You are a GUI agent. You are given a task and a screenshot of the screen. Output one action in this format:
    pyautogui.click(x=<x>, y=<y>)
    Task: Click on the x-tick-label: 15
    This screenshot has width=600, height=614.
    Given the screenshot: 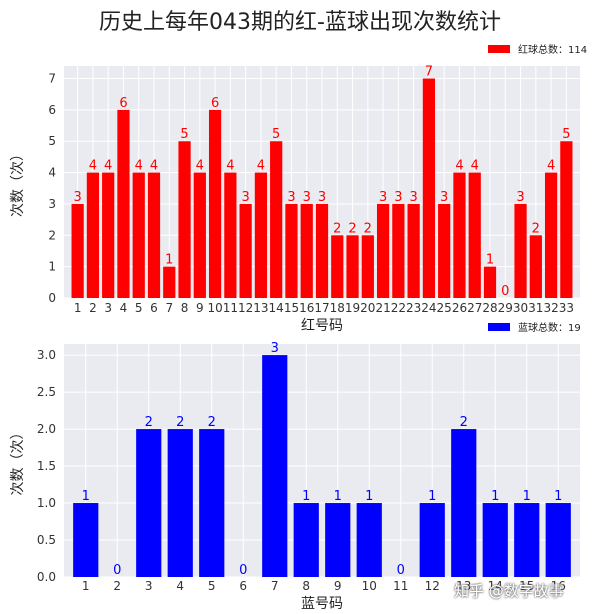 What is the action you would take?
    pyautogui.click(x=526, y=586)
    